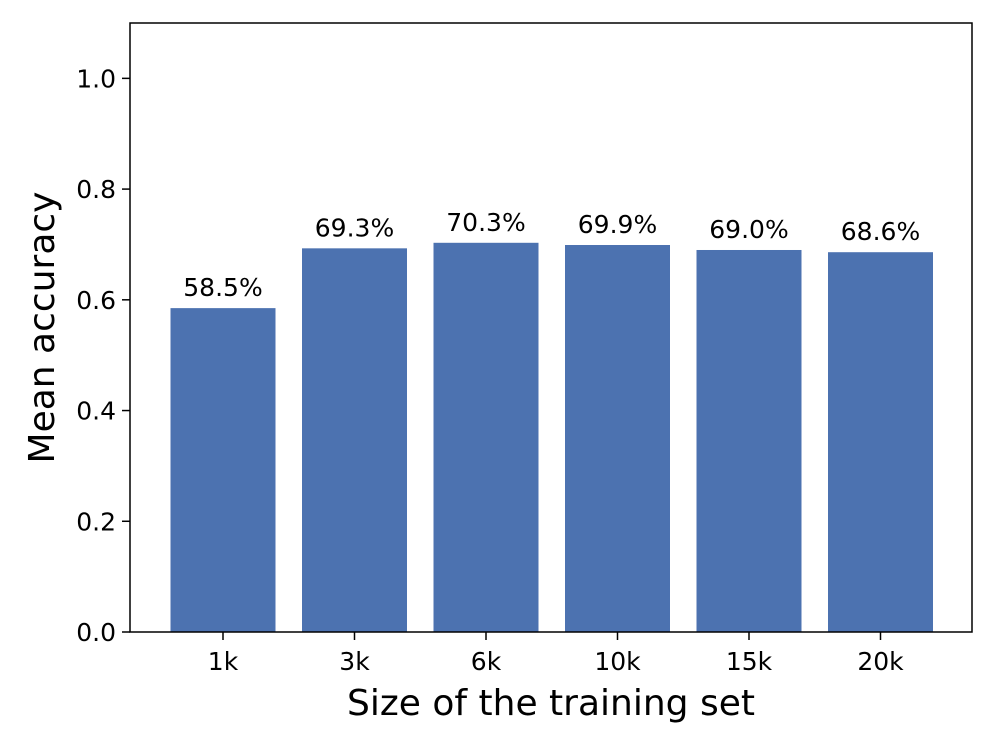 The width and height of the screenshot is (996, 747). I want to click on bar-1k, so click(223, 470).